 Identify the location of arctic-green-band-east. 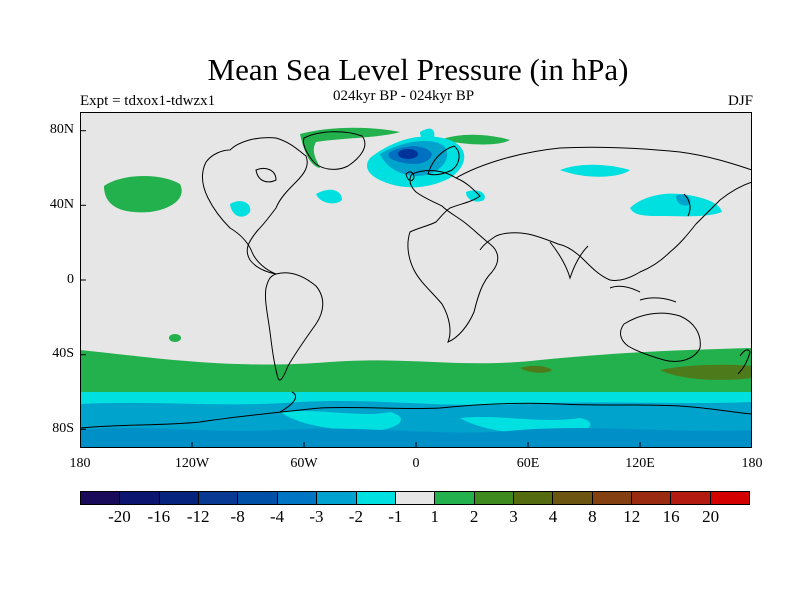
(475, 139).